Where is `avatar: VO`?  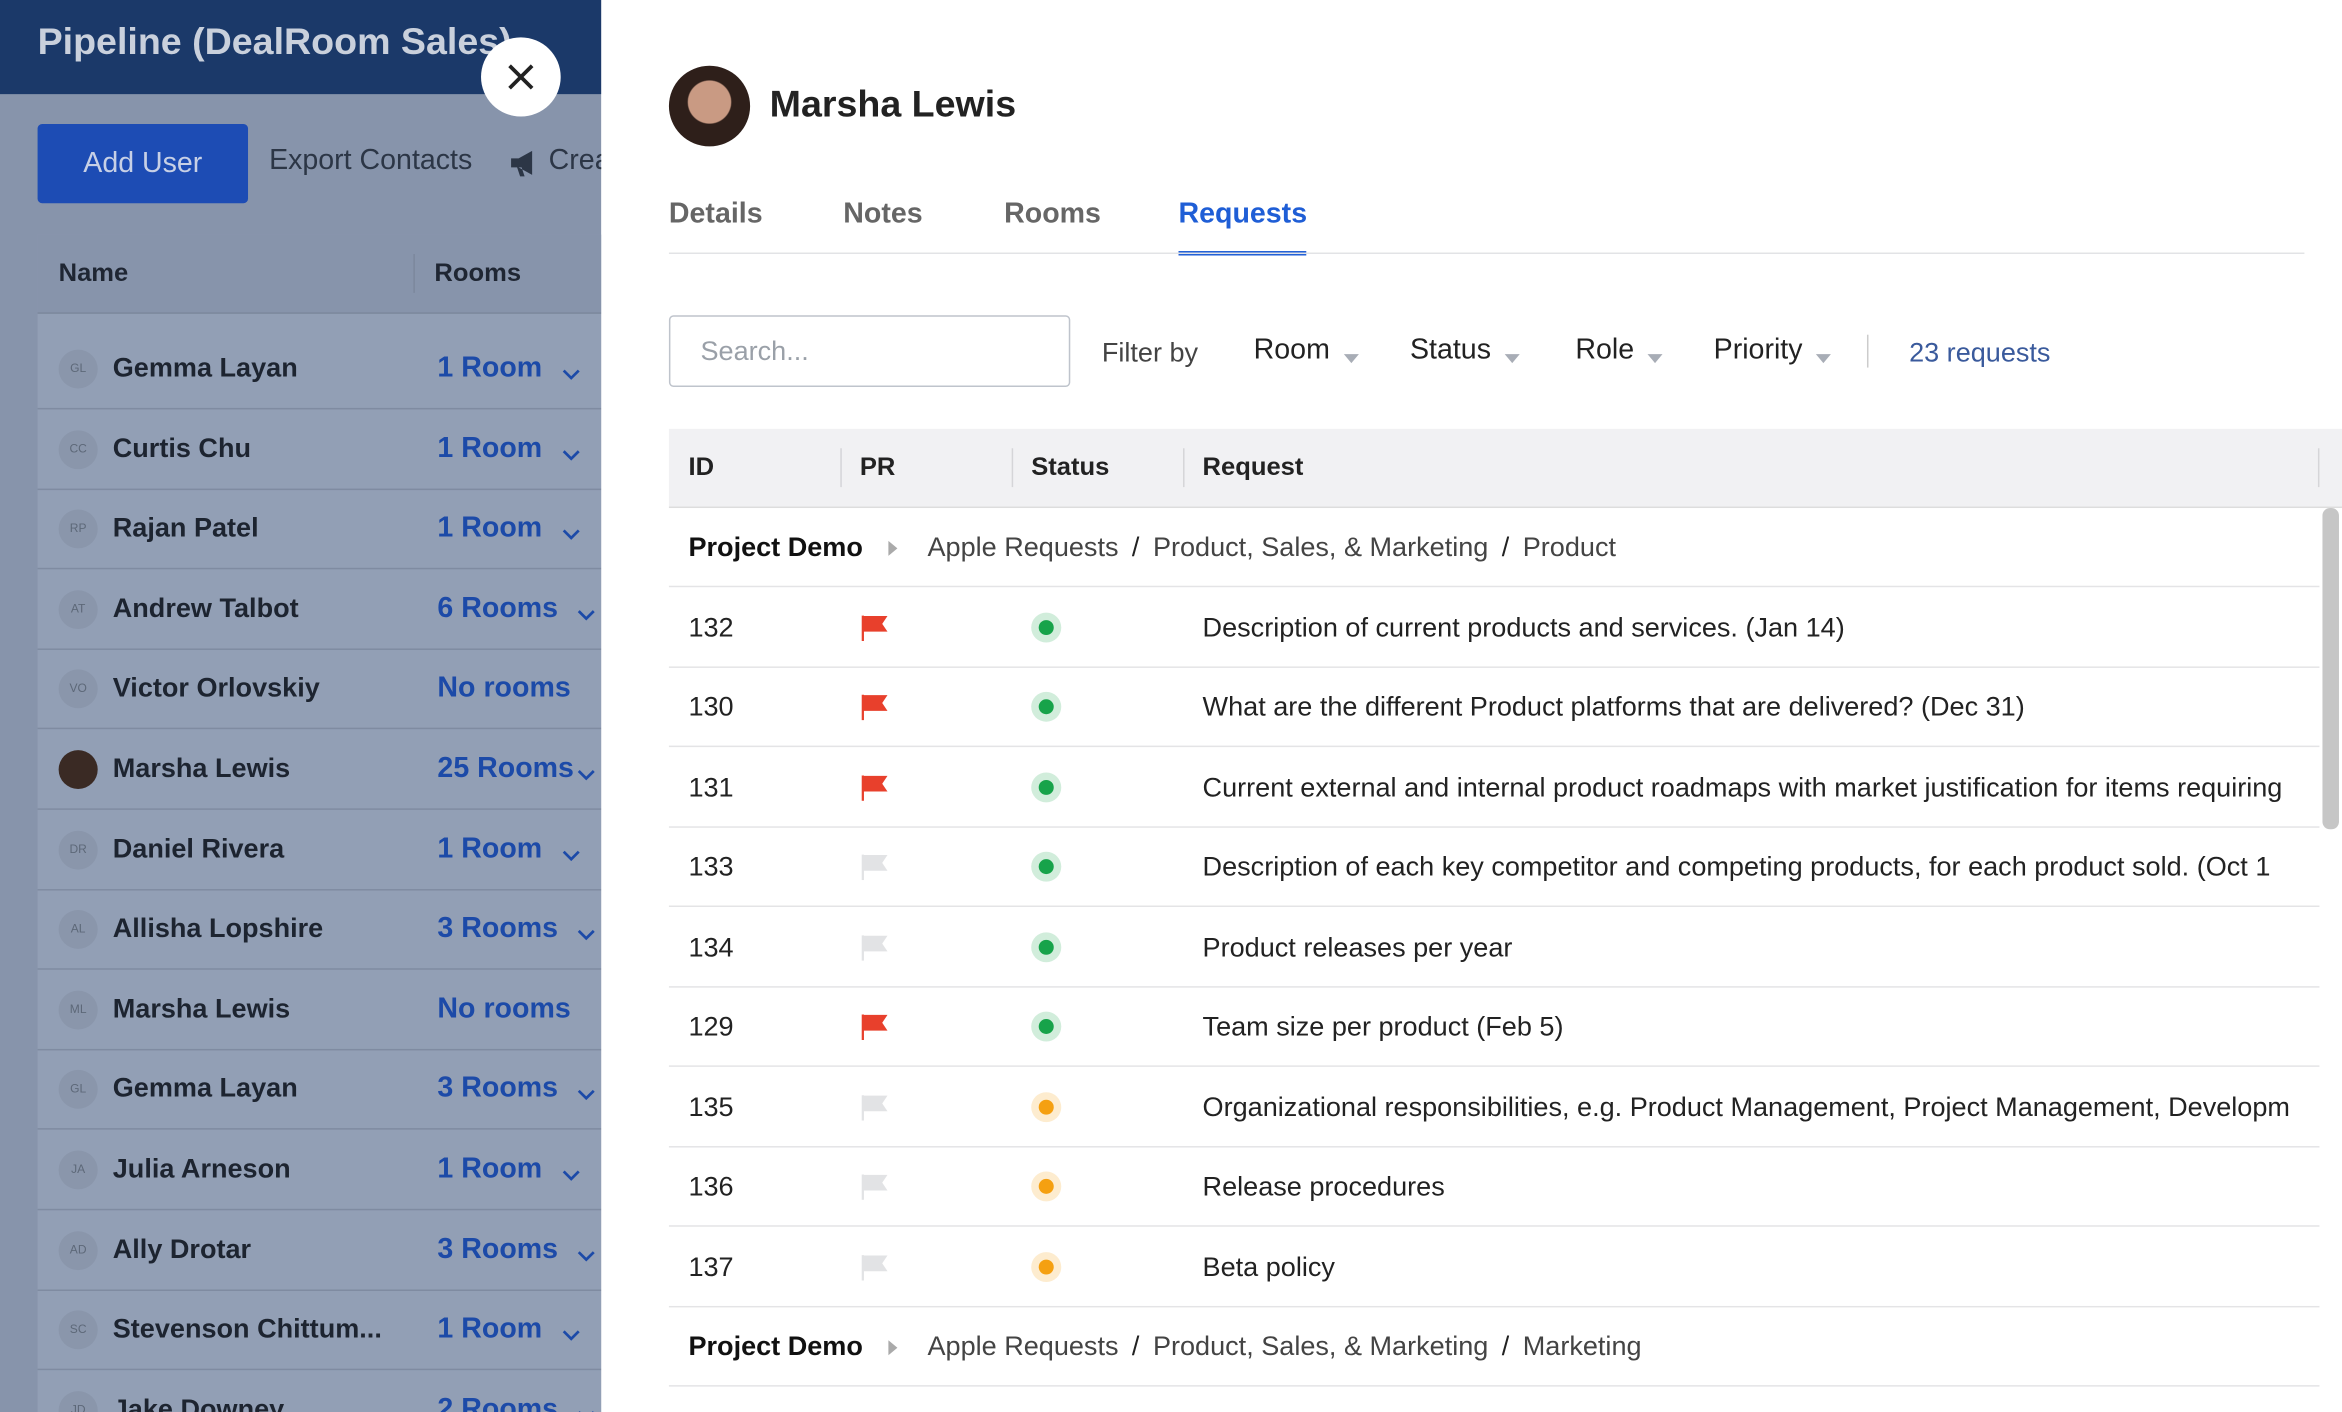
avatar: VO is located at coordinates (78, 689).